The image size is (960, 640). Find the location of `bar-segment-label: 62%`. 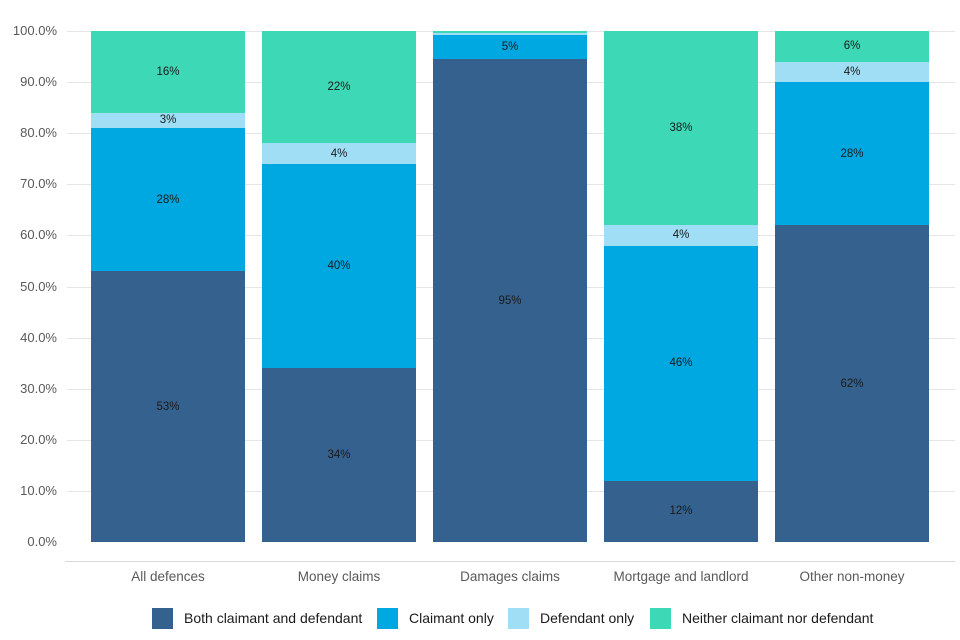

bar-segment-label: 62% is located at coordinates (852, 383).